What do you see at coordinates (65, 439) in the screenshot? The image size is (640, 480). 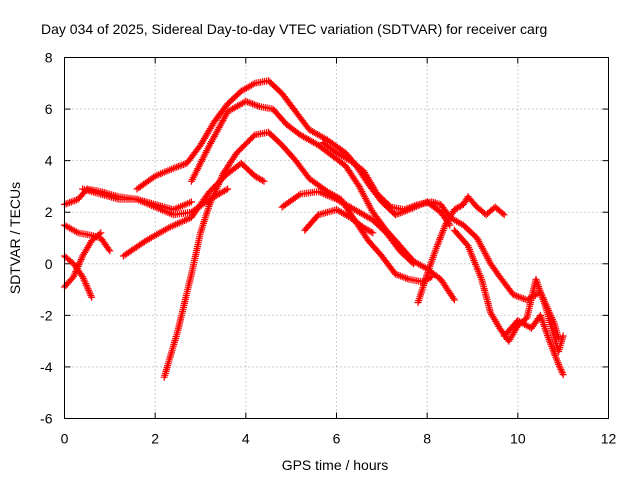 I see `x-tick-label: 0` at bounding box center [65, 439].